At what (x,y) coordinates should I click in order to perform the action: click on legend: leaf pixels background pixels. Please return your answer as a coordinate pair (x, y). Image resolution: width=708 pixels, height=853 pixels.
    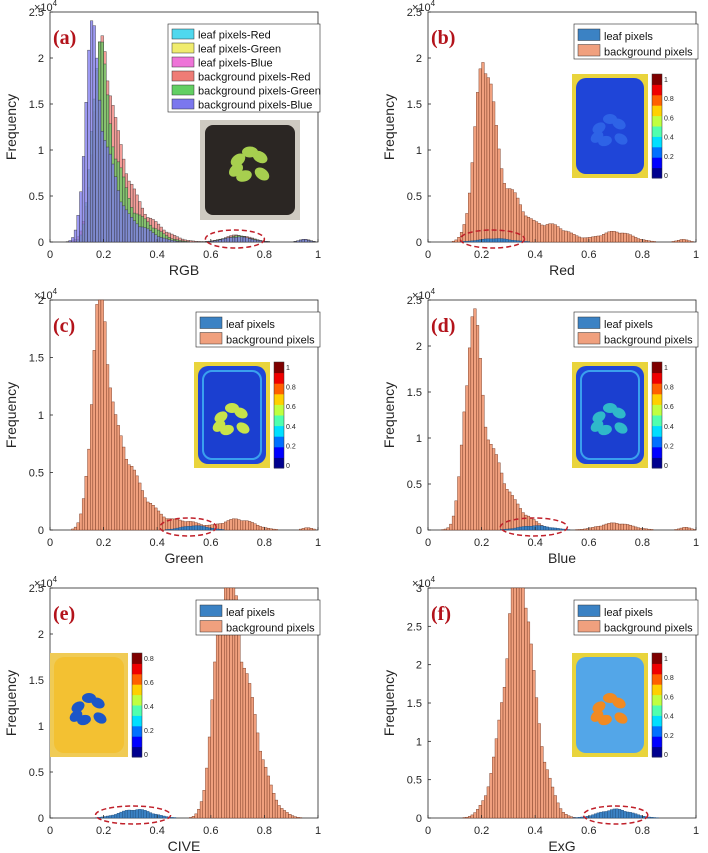
    Looking at the image, I should click on (258, 617).